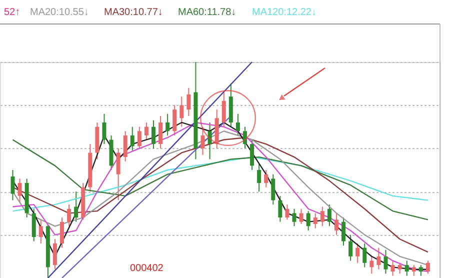 This screenshot has height=278, width=462. I want to click on text: MA60:11.78↓, so click(207, 12).